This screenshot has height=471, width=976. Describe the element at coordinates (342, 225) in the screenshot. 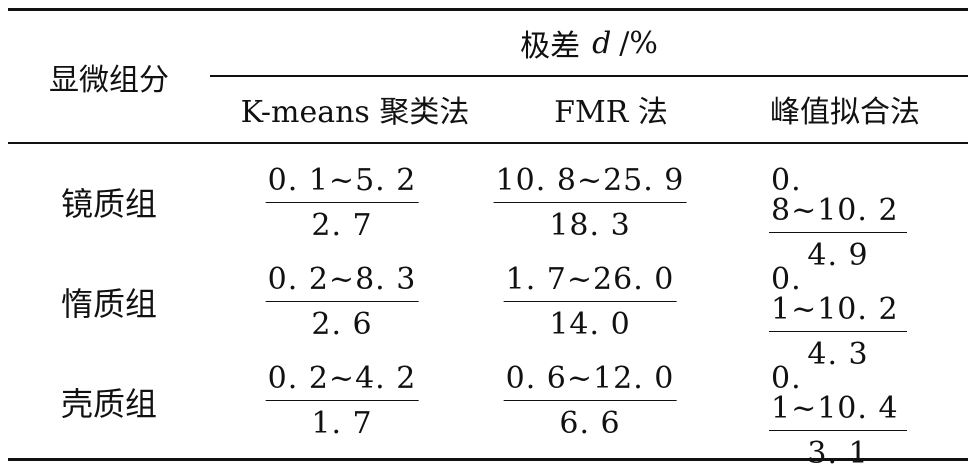

I see `mean-value: 2. 7` at that location.